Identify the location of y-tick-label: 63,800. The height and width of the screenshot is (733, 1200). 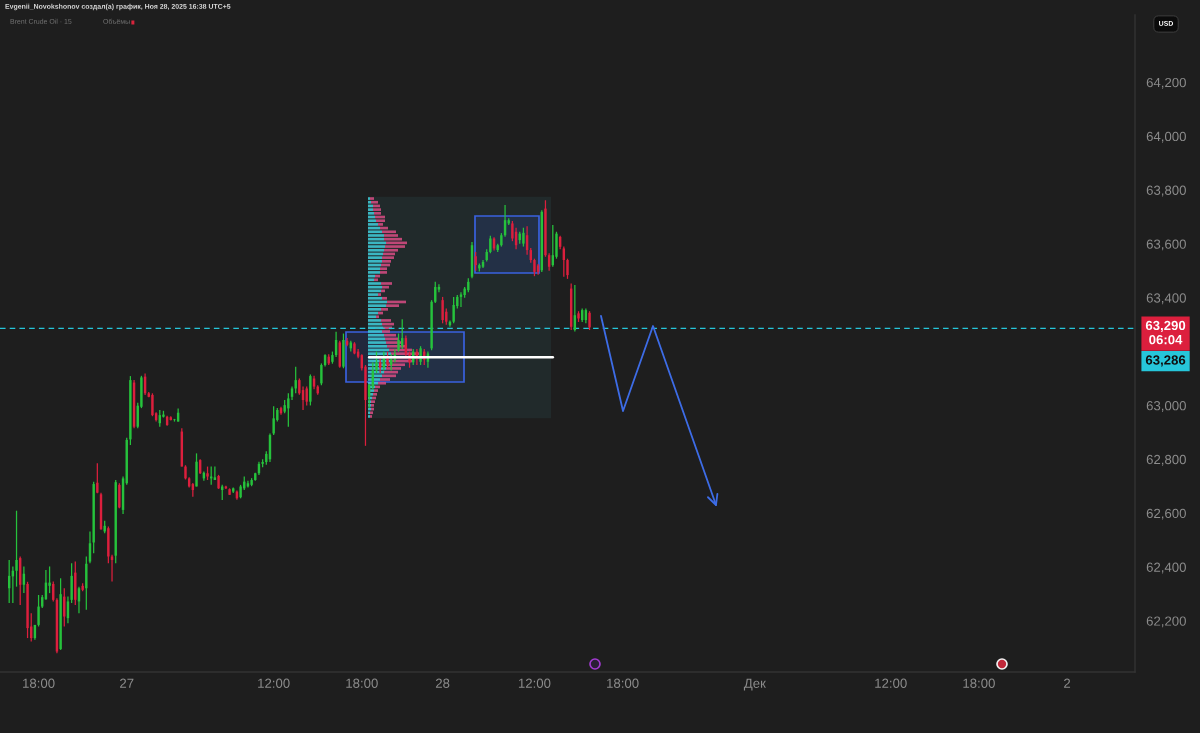
(1166, 191).